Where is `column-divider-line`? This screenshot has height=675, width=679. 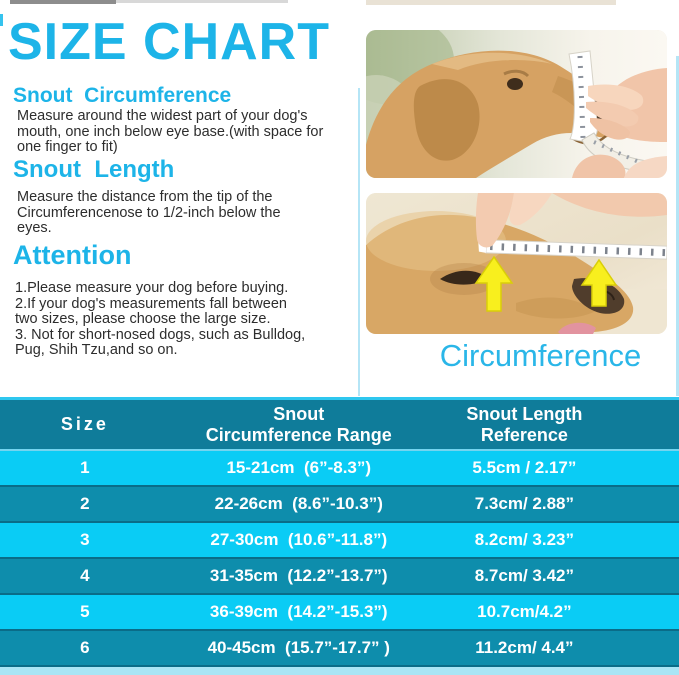
column-divider-line is located at coordinates (359, 242).